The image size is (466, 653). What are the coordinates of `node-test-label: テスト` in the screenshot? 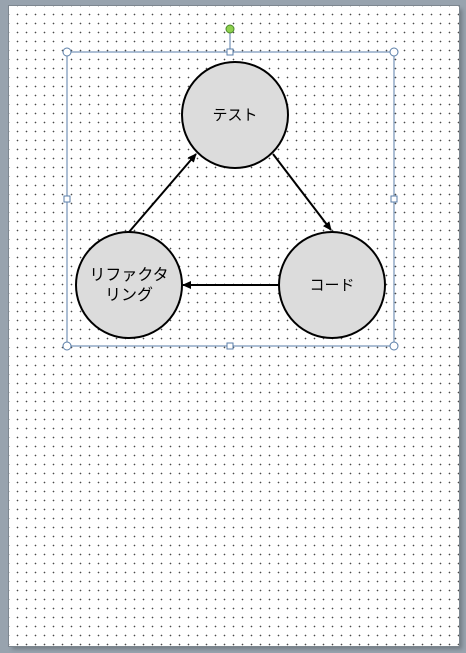 It's located at (235, 115).